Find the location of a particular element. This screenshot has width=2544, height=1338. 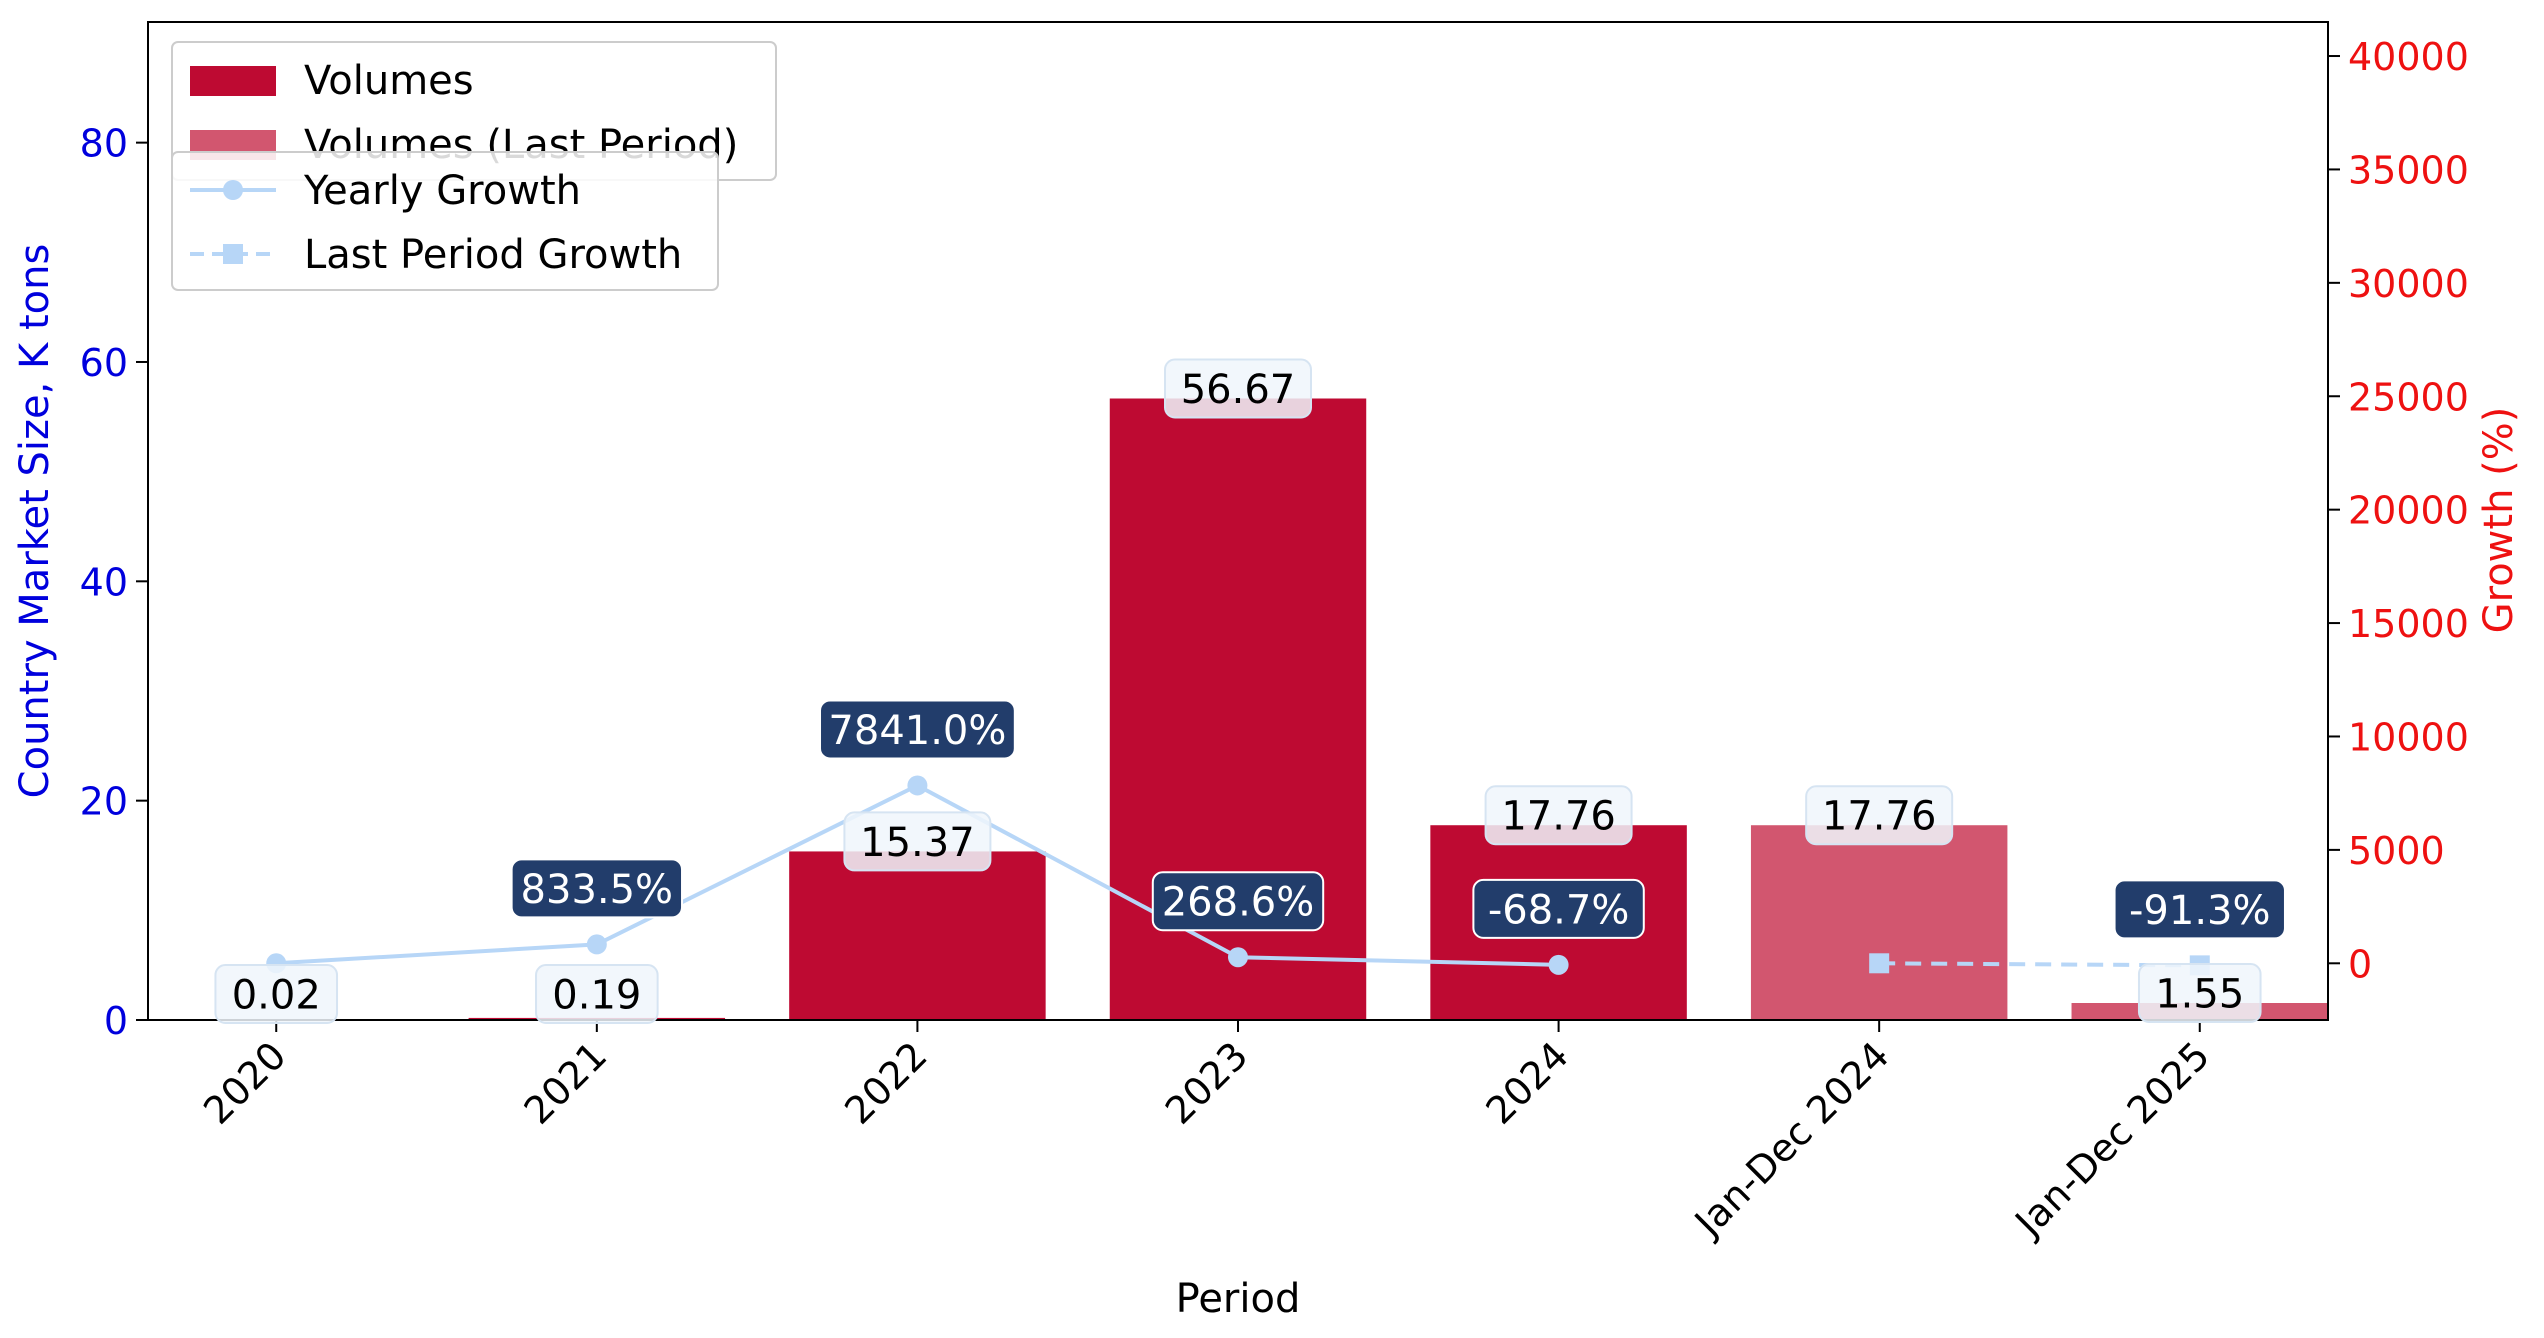

y-tick-label: 0 is located at coordinates (116, 1021).